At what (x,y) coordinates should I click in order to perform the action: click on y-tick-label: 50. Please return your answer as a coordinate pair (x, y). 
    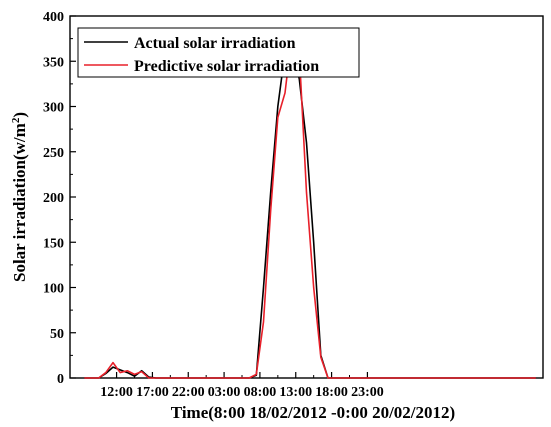
    Looking at the image, I should click on (57, 334).